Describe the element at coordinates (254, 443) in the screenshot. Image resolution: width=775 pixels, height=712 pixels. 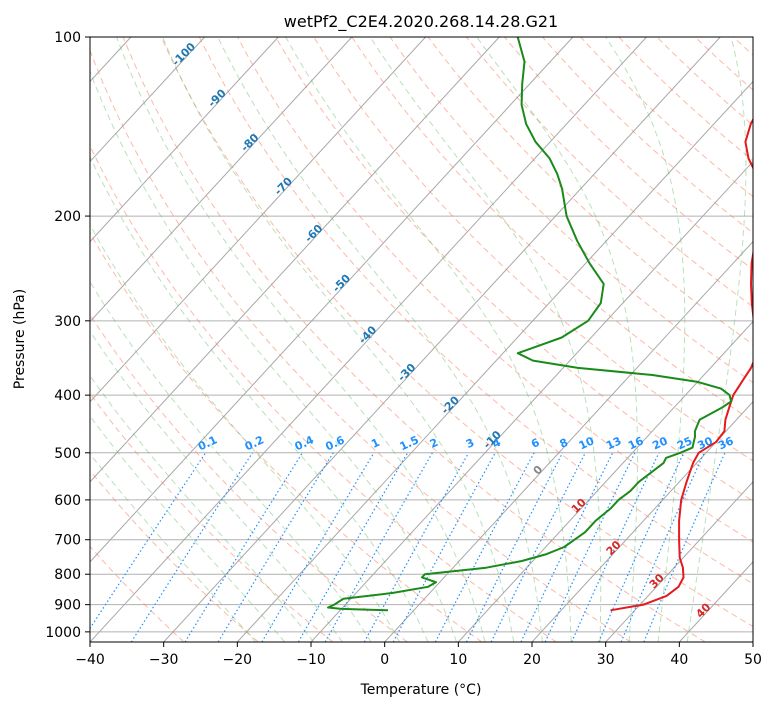
I see `mixing-ratio-label: 0.2` at that location.